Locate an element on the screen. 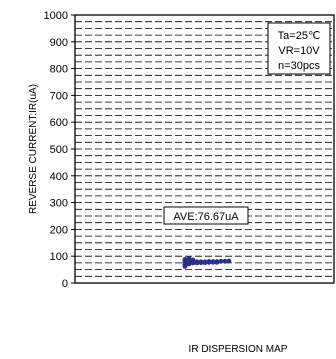 Image resolution: width=336 pixels, height=359 pixels. condition-temperature: Ta=25℃ is located at coordinates (299, 36).